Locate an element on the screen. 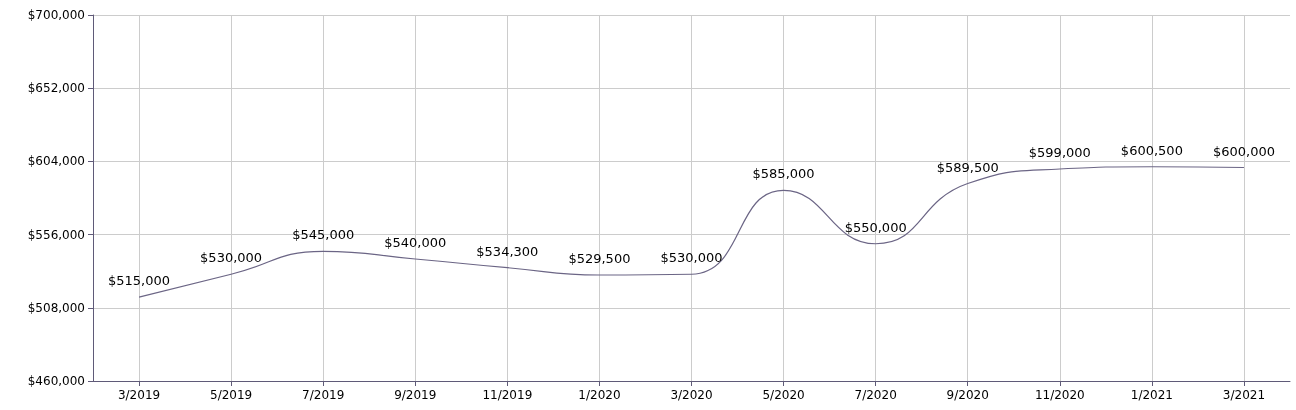 This screenshot has width=1296, height=410. x-tick-label: 11/2019 is located at coordinates (507, 395).